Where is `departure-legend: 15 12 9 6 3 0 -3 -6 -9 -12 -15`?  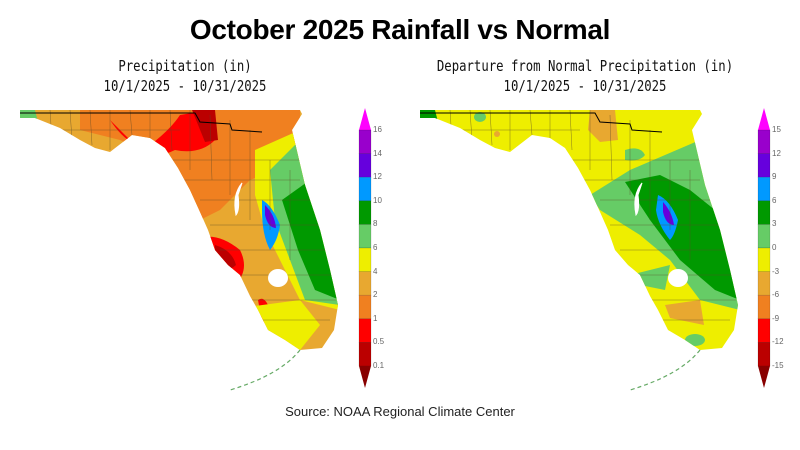
departure-legend: 15 12 9 6 3 0 -3 -6 -9 -12 -15 is located at coordinates (778, 255).